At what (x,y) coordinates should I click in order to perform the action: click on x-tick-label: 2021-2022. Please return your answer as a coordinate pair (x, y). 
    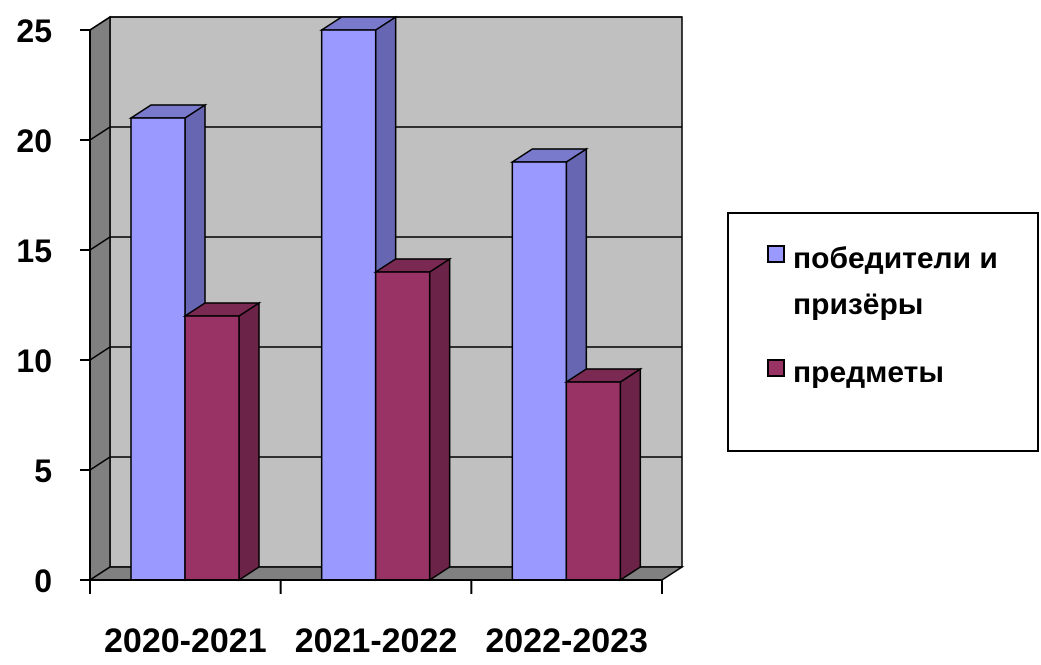
    Looking at the image, I should click on (376, 641).